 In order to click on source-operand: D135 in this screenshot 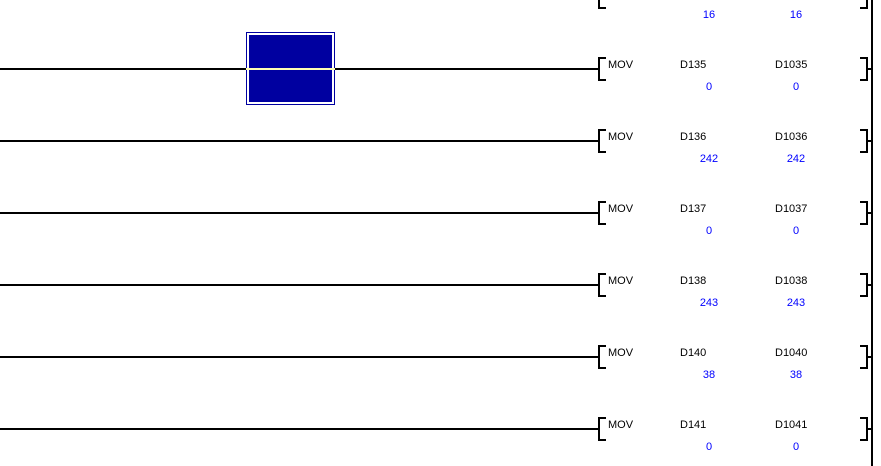, I will do `click(693, 65)`.